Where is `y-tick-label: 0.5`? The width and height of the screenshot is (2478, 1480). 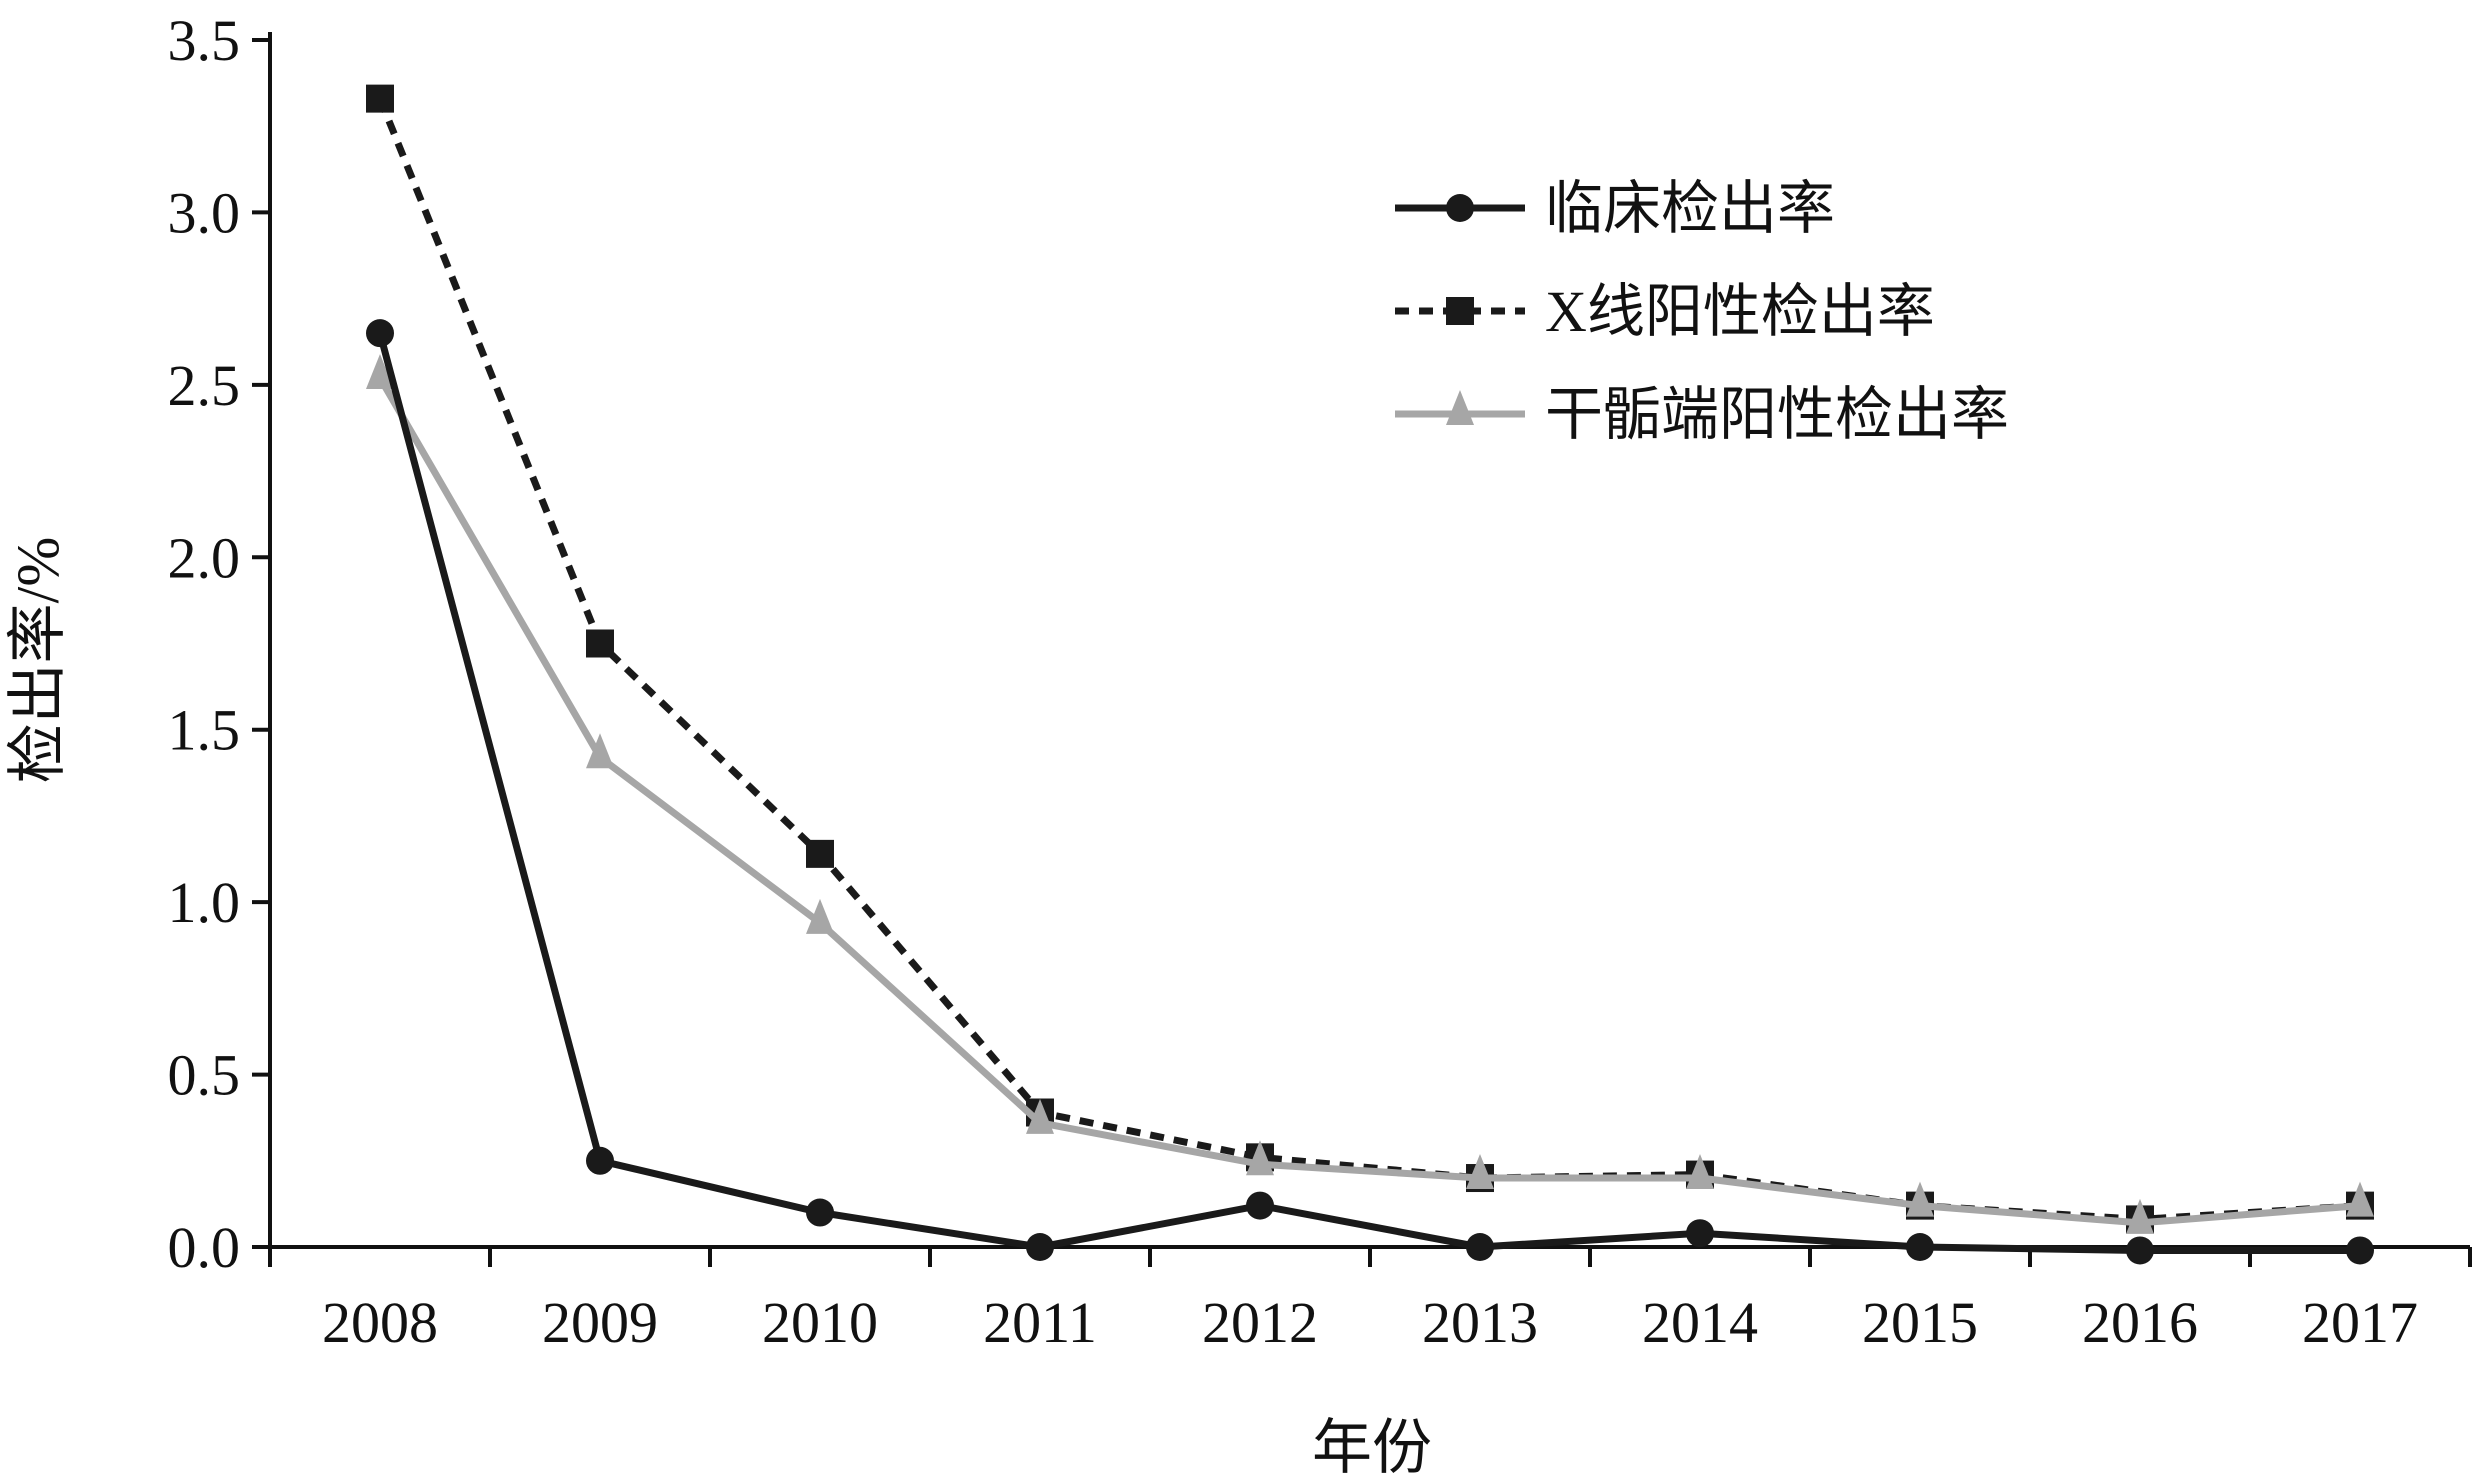 y-tick-label: 0.5 is located at coordinates (204, 1075).